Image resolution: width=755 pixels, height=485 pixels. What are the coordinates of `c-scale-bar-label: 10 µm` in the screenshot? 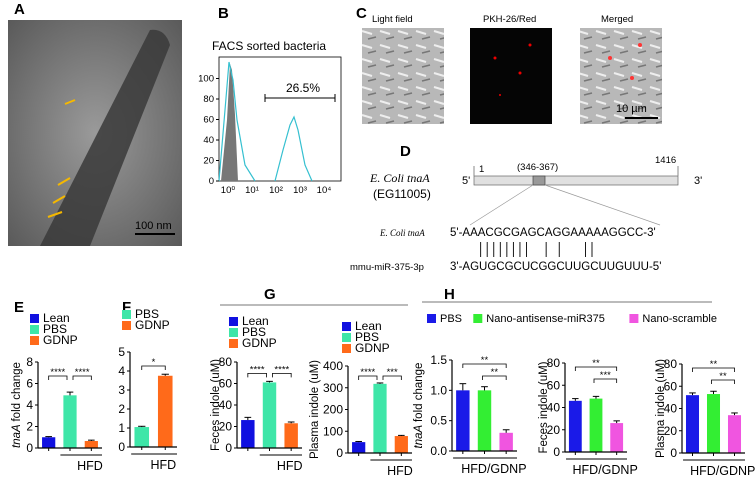 It's located at (631, 109).